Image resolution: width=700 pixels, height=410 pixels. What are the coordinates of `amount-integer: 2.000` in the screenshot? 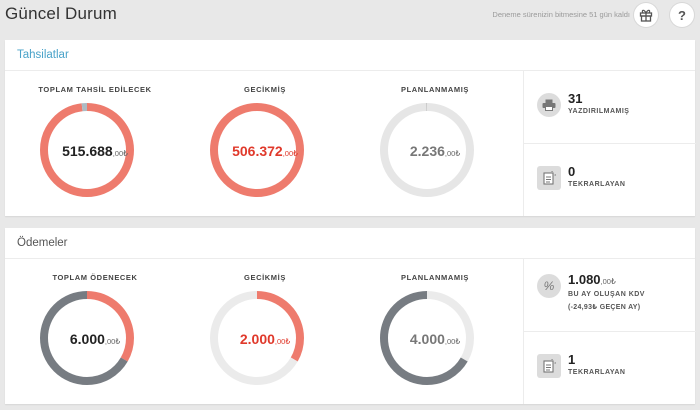 It's located at (257, 339).